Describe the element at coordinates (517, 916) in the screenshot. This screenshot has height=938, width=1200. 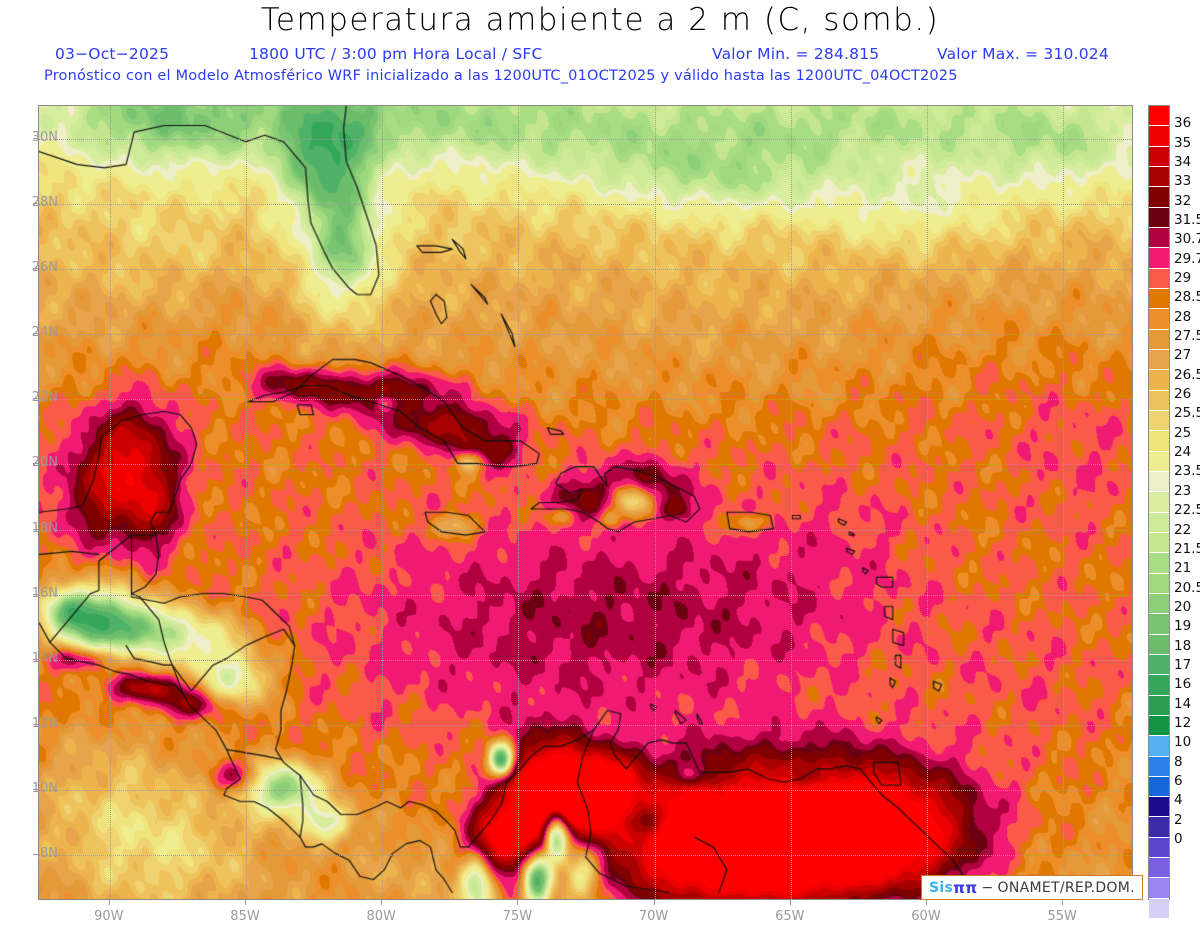
I see `longitude-label: 75W` at that location.